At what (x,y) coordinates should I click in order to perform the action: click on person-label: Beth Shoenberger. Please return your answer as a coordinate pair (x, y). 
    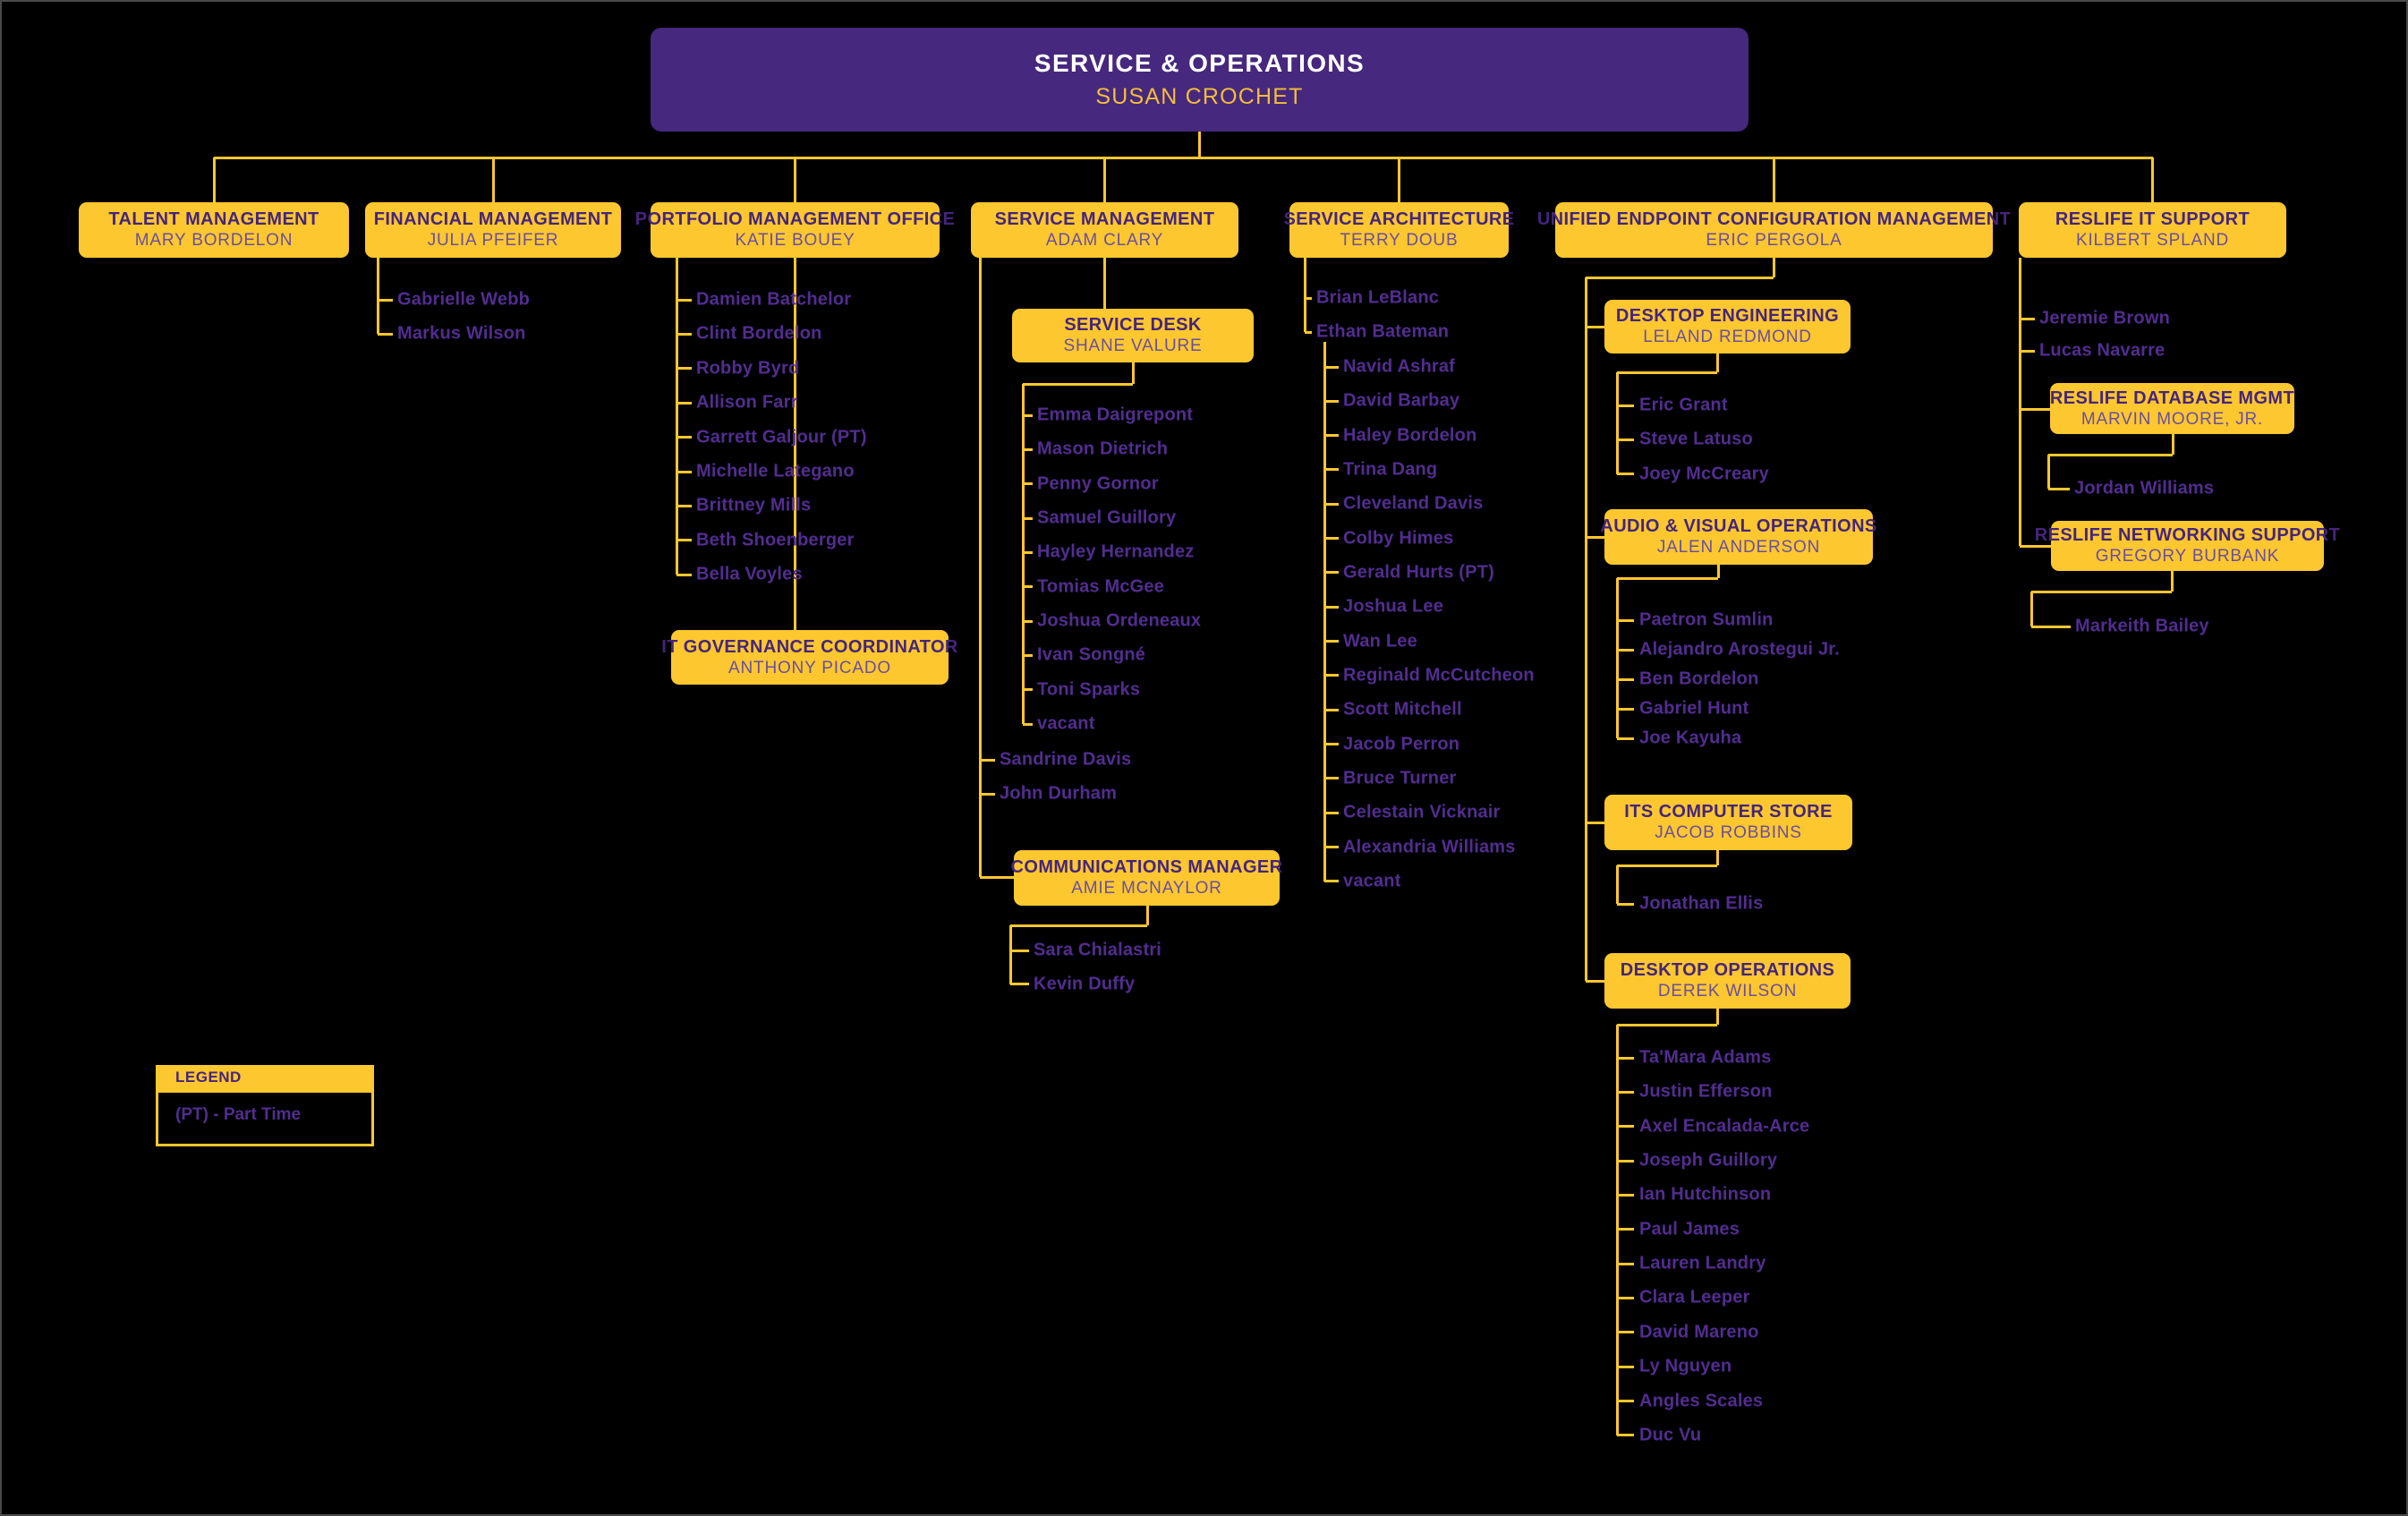
    Looking at the image, I should click on (775, 540).